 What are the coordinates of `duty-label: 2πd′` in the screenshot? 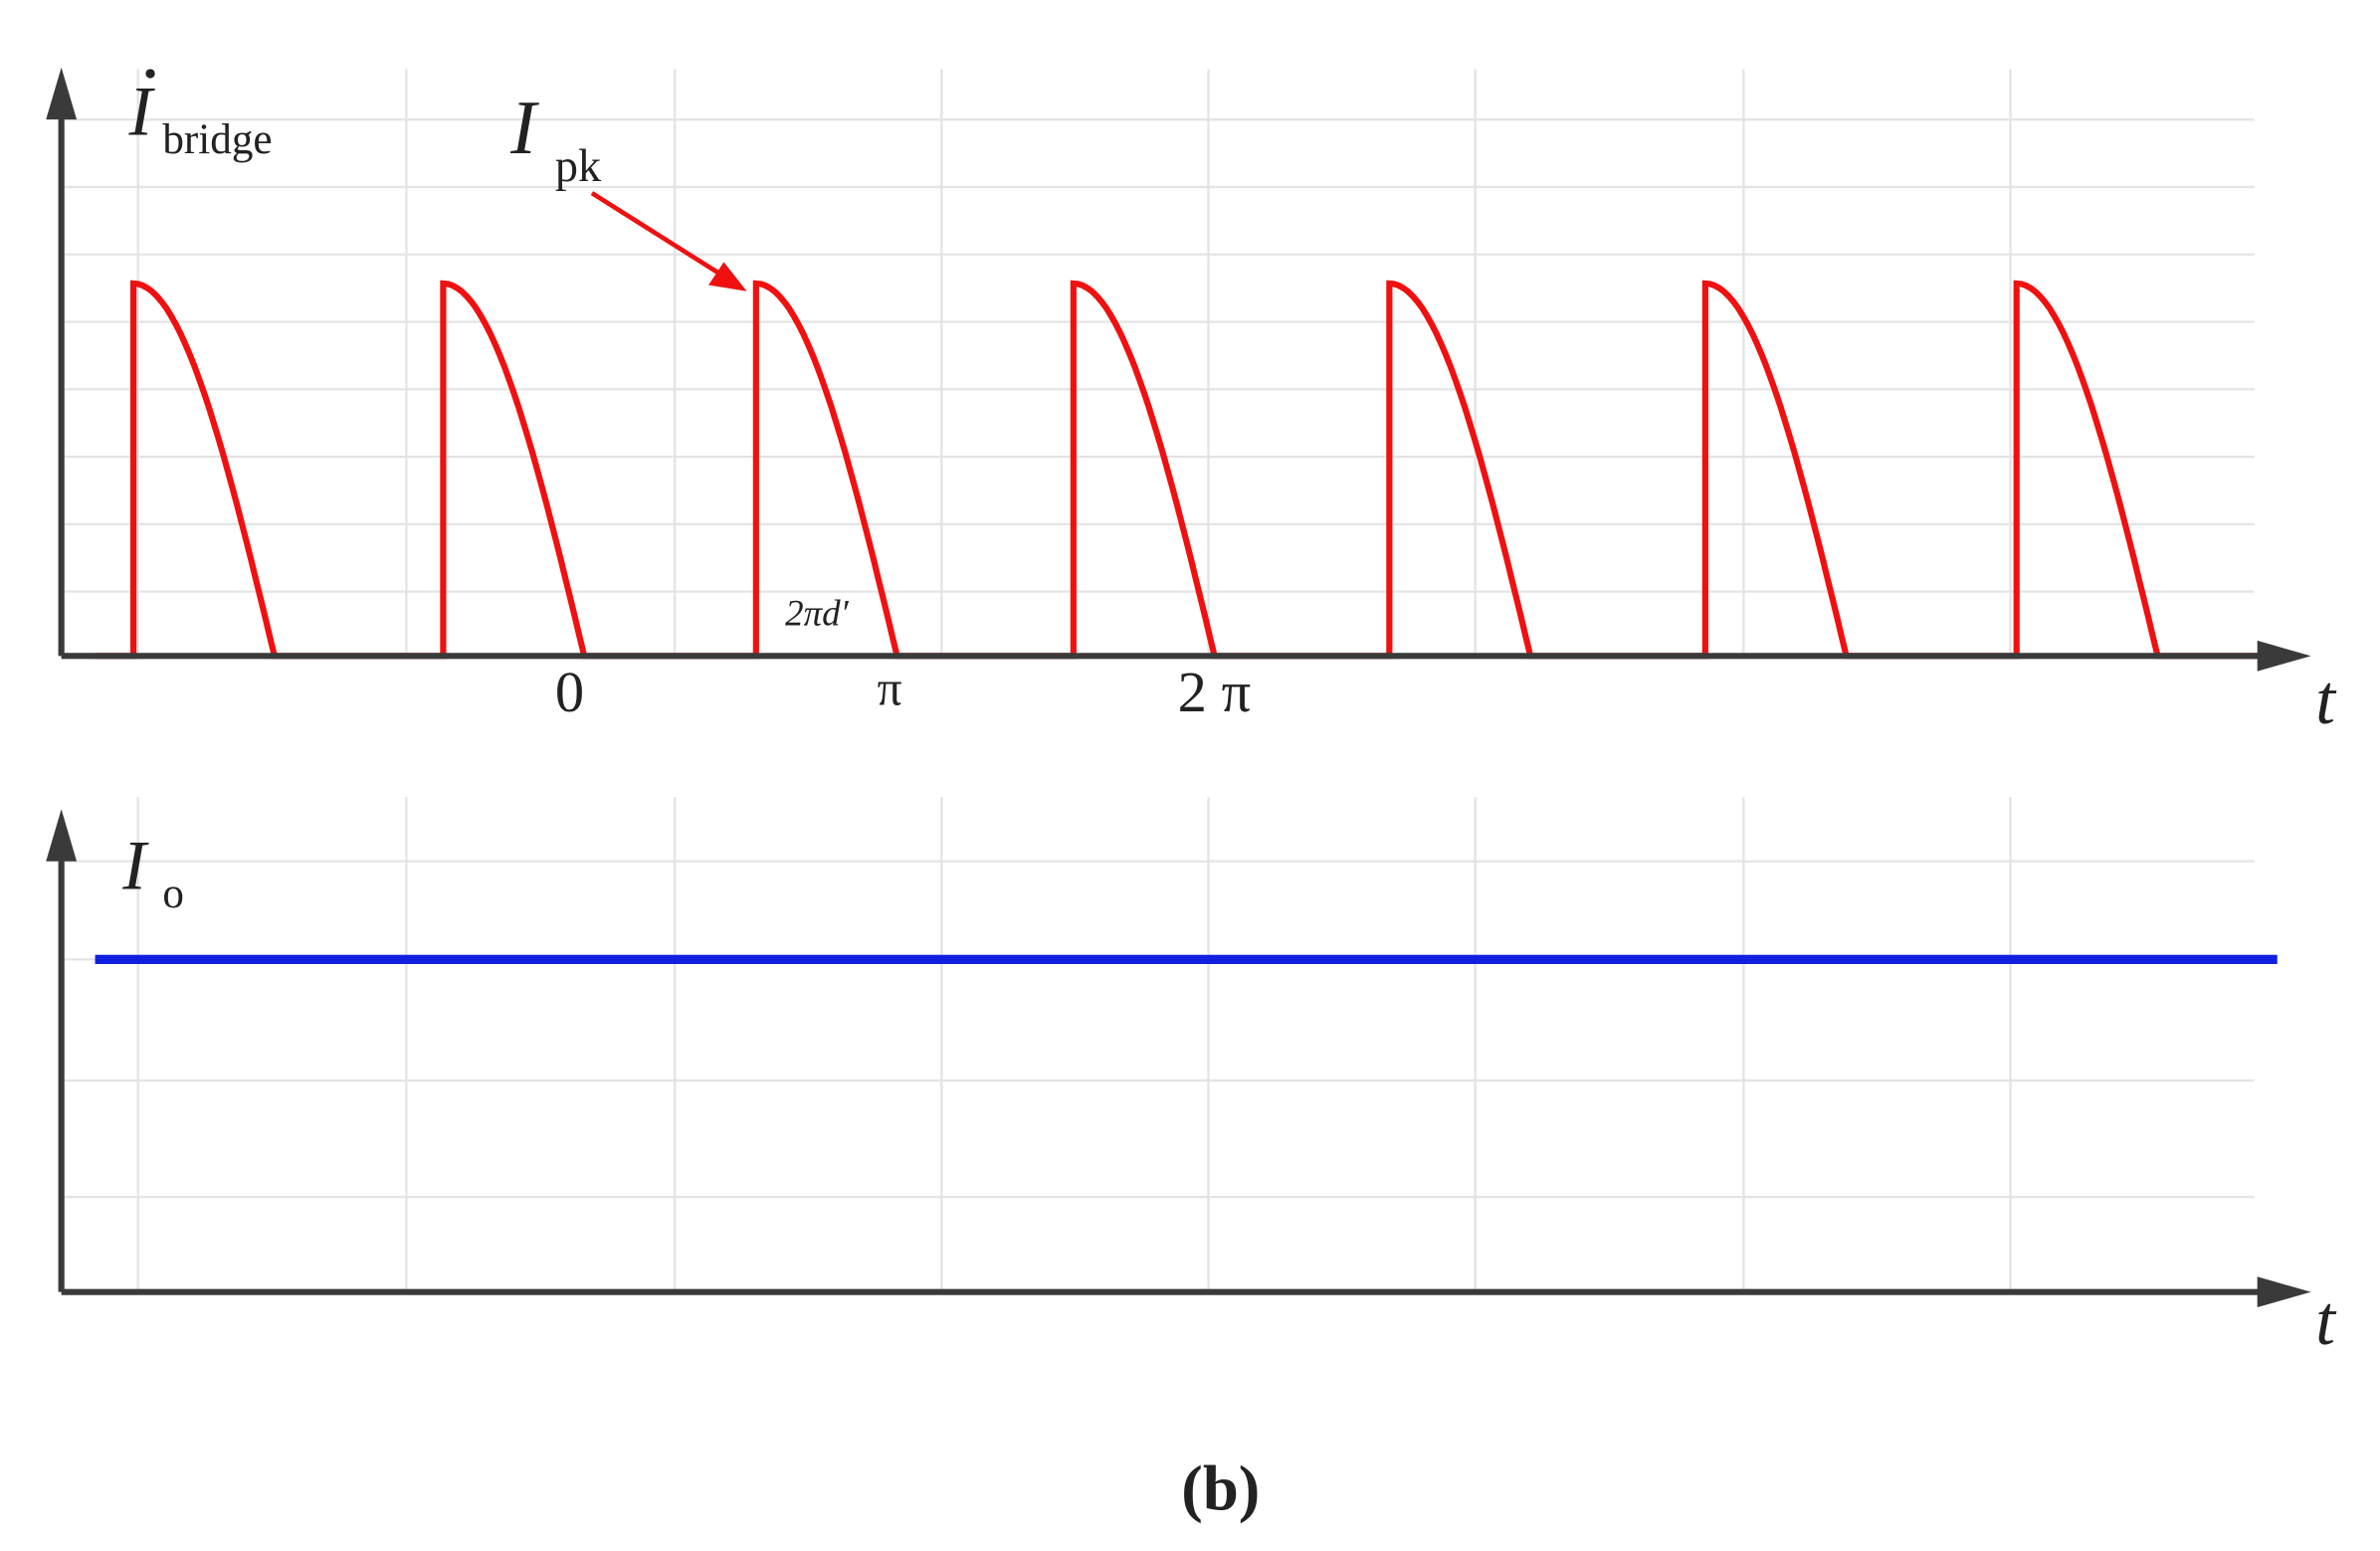 It's located at (817, 613).